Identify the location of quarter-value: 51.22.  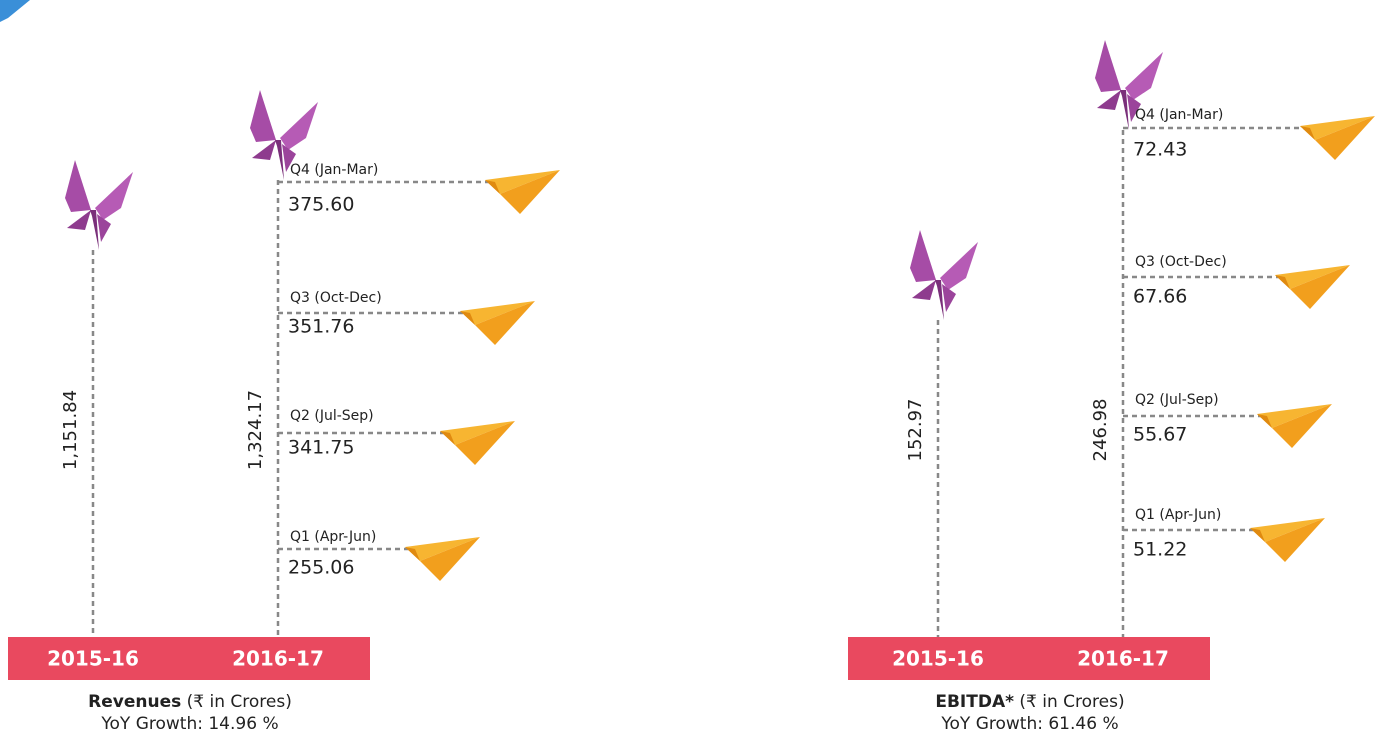
(1160, 550).